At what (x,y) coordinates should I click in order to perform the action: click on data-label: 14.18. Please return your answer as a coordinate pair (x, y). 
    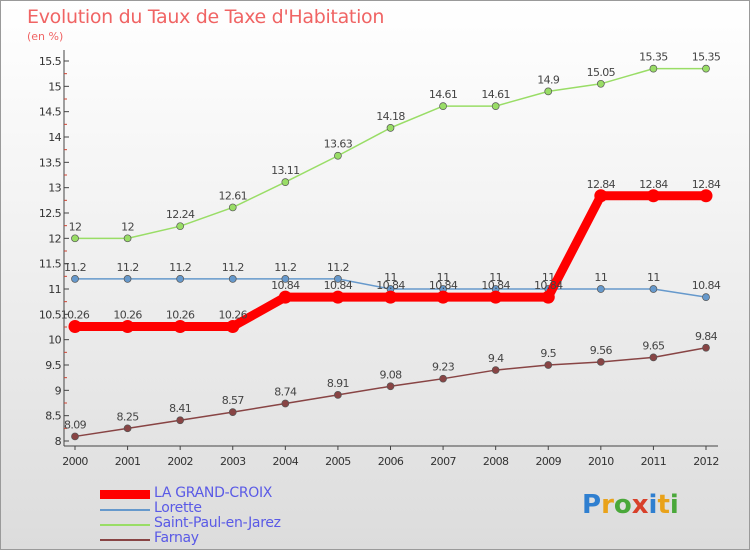
    Looking at the image, I should click on (390, 116).